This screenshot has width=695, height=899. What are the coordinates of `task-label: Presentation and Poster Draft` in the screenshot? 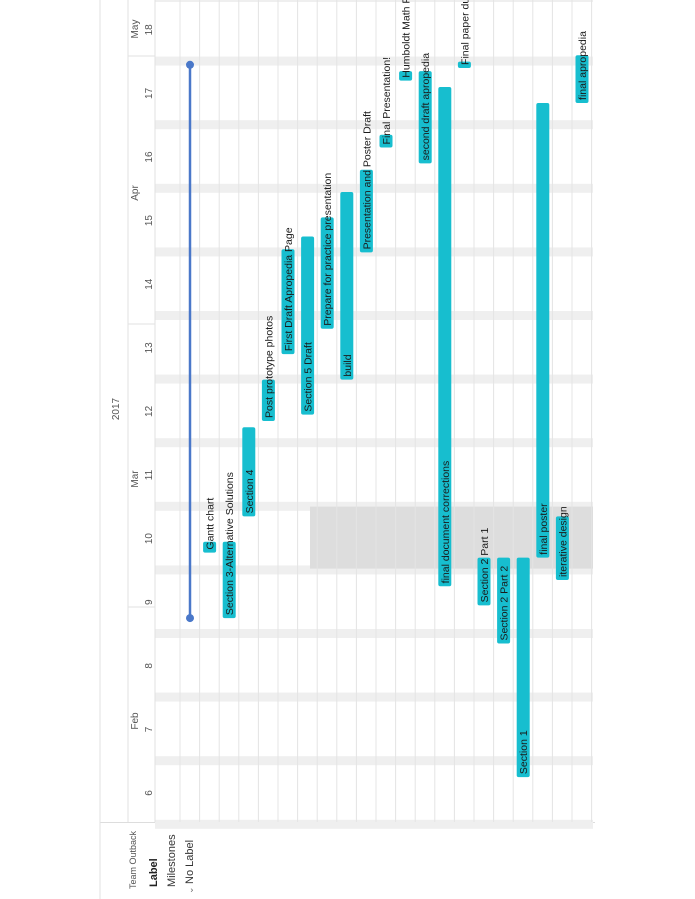 It's located at (367, 180).